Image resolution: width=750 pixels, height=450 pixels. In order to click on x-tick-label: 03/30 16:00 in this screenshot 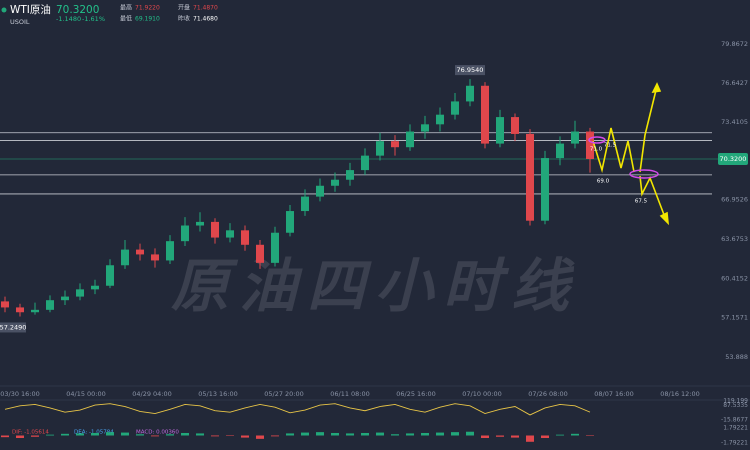, I will do `click(20, 394)`.